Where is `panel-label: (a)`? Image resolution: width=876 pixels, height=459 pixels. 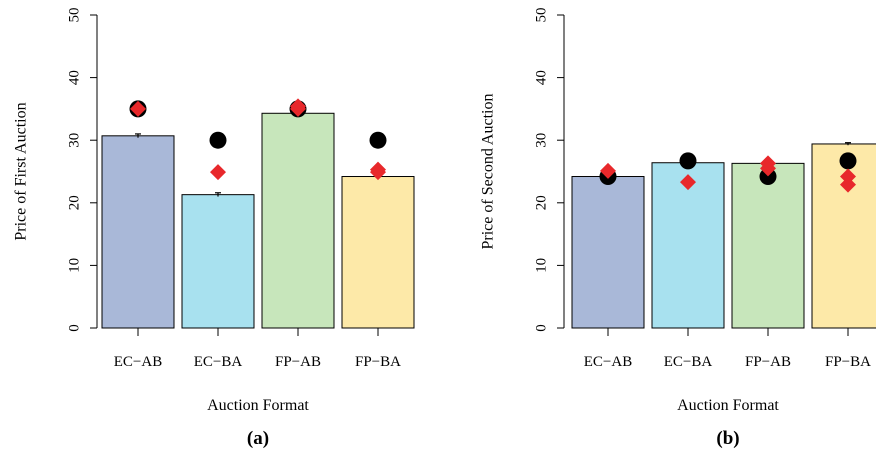 panel-label: (a) is located at coordinates (258, 438).